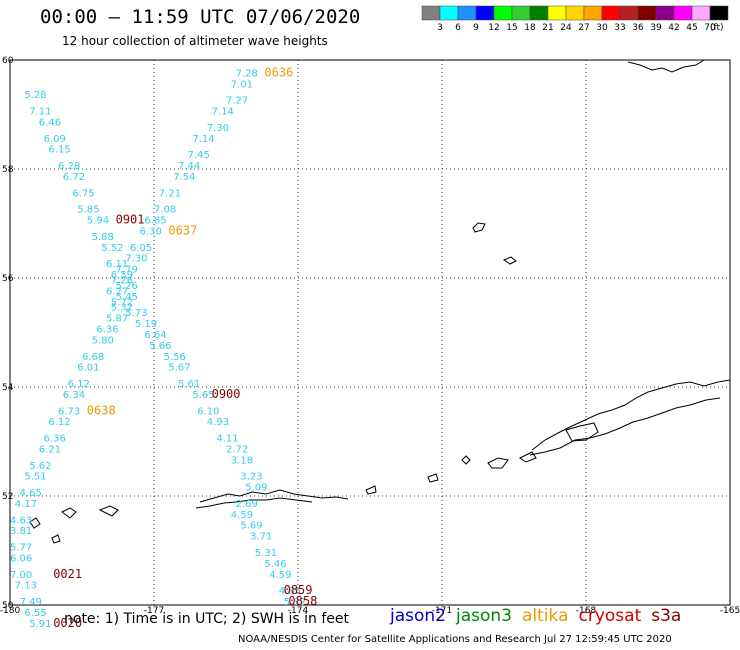 The image size is (740, 650). What do you see at coordinates (666, 616) in the screenshot?
I see `satellite-s3a: s3a` at bounding box center [666, 616].